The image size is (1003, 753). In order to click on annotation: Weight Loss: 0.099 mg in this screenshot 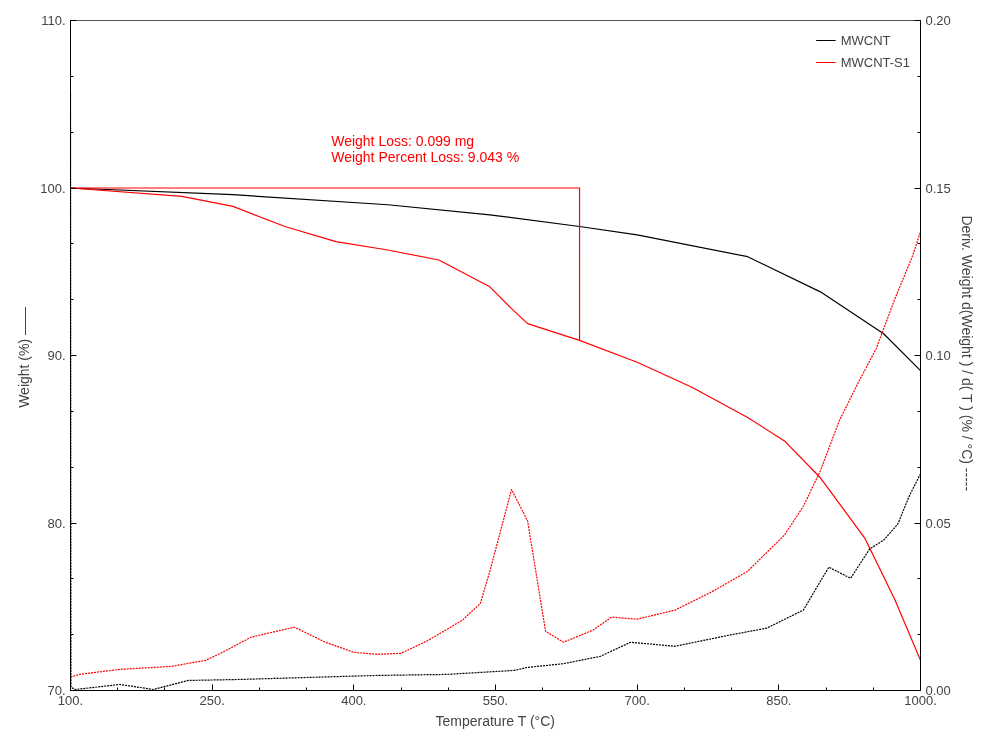, I will do `click(403, 141)`.